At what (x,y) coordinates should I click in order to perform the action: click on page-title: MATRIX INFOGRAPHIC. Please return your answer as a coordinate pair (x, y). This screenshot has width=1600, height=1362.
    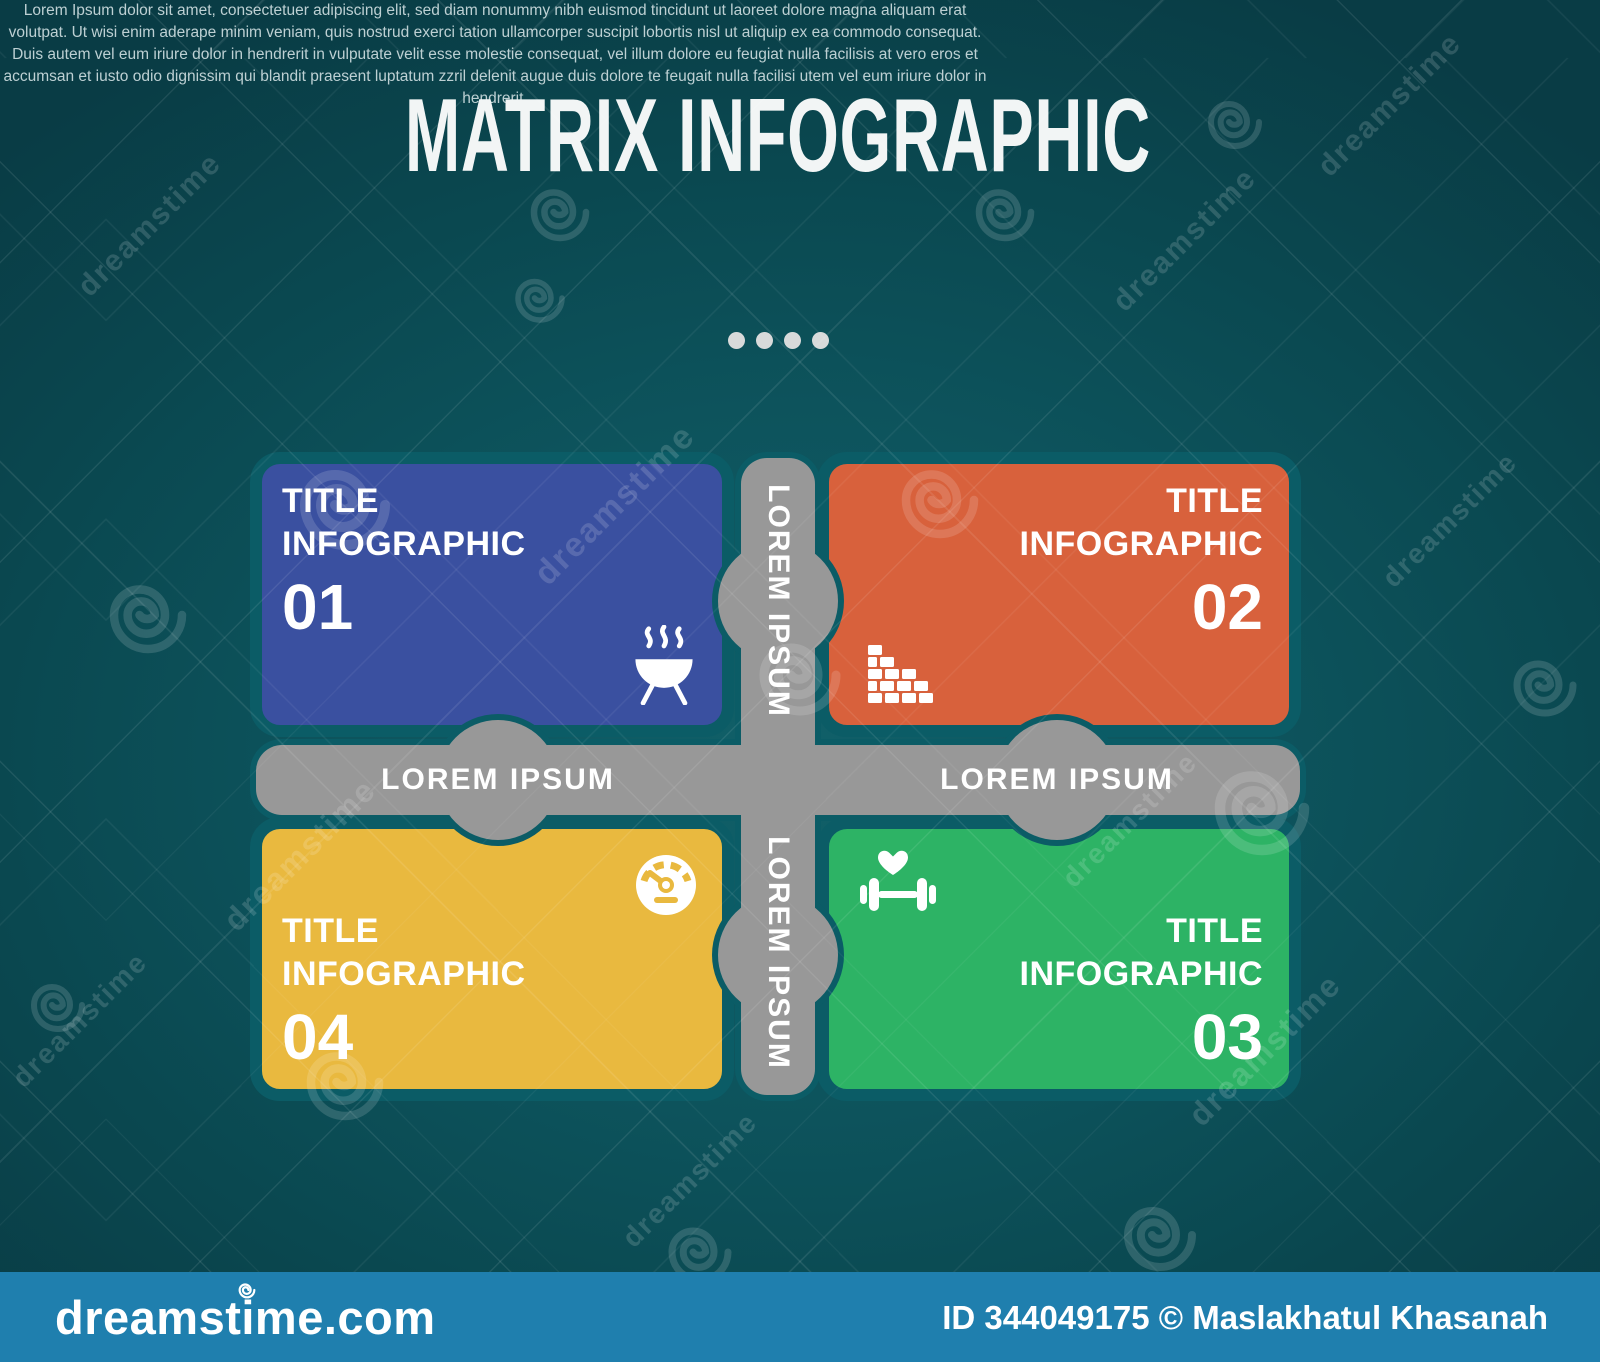
    Looking at the image, I should click on (778, 136).